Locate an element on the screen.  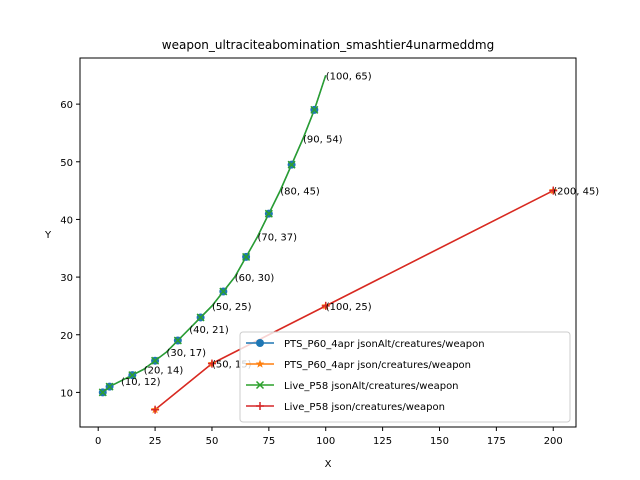
x-tick-label: 175 is located at coordinates (496, 441).